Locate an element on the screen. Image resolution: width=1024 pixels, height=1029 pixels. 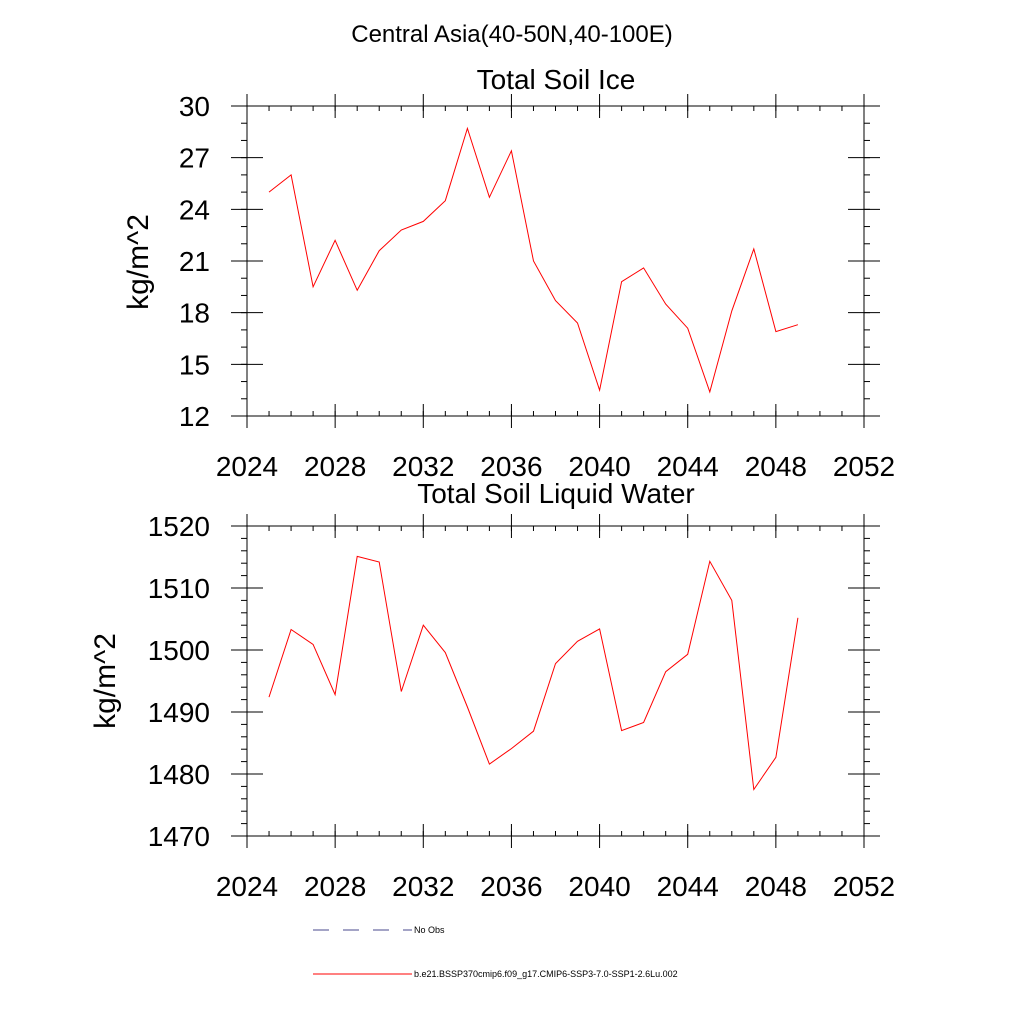
y-tick-label: 21 is located at coordinates (194, 261).